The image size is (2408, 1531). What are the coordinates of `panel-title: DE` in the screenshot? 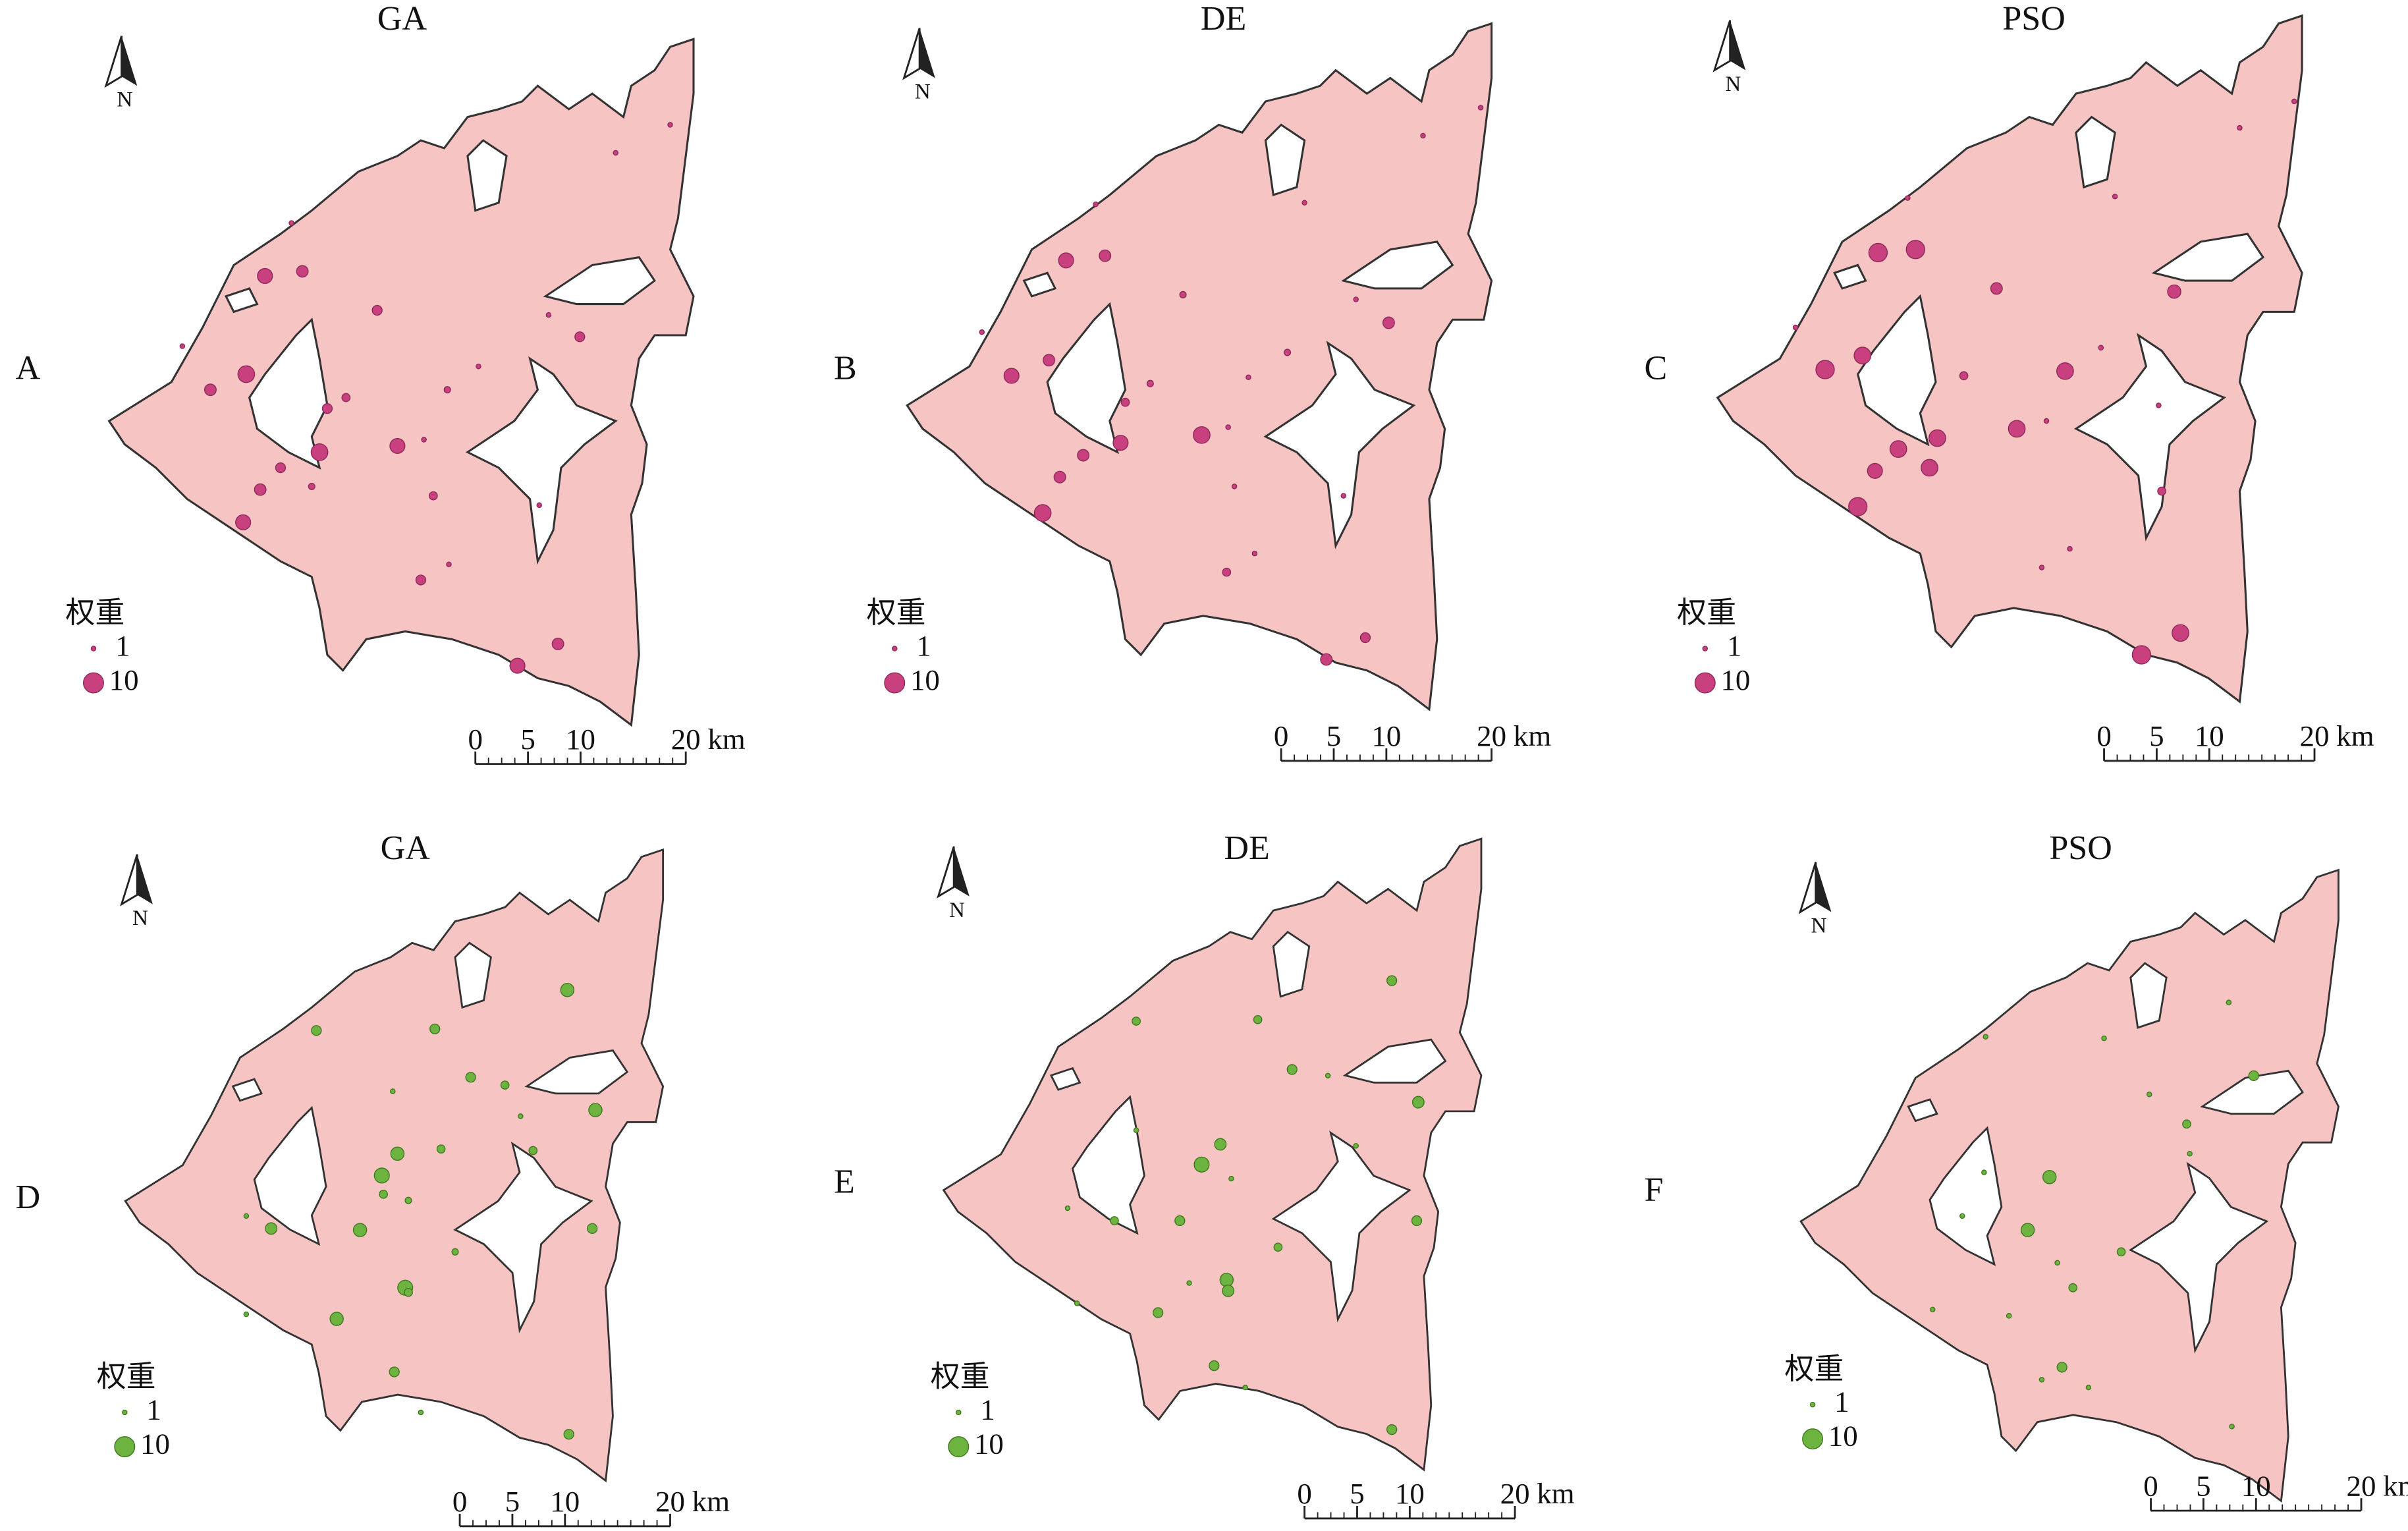 It's located at (1246, 848).